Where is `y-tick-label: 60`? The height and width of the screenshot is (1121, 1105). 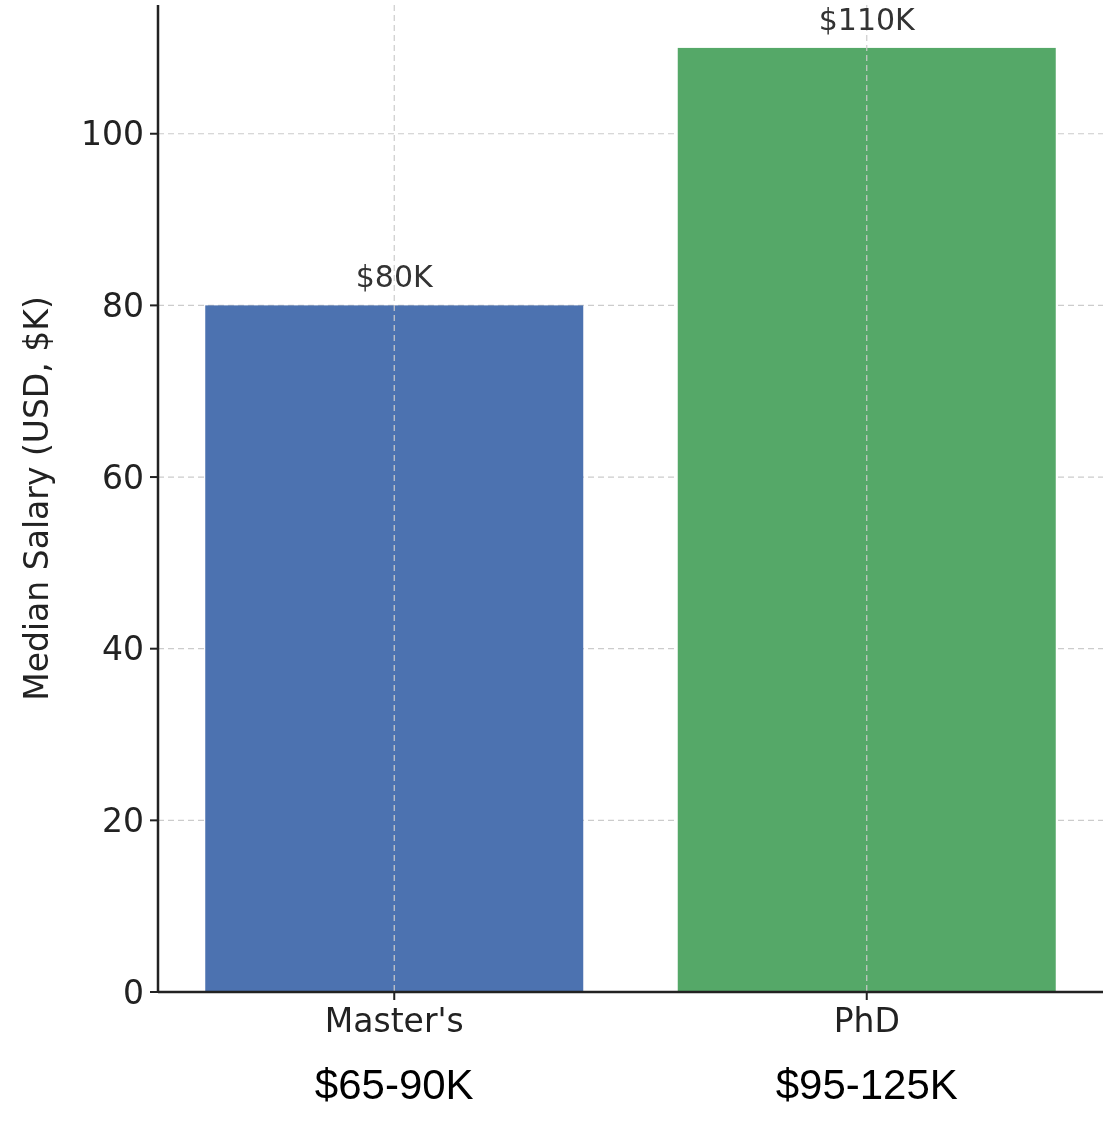 y-tick-label: 60 is located at coordinates (123, 477).